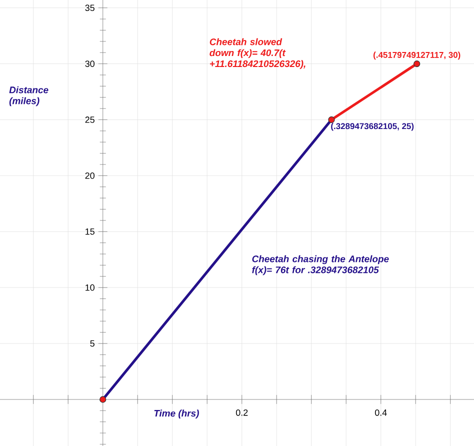 The height and width of the screenshot is (446, 474). I want to click on y-tick-label: 5, so click(92, 343).